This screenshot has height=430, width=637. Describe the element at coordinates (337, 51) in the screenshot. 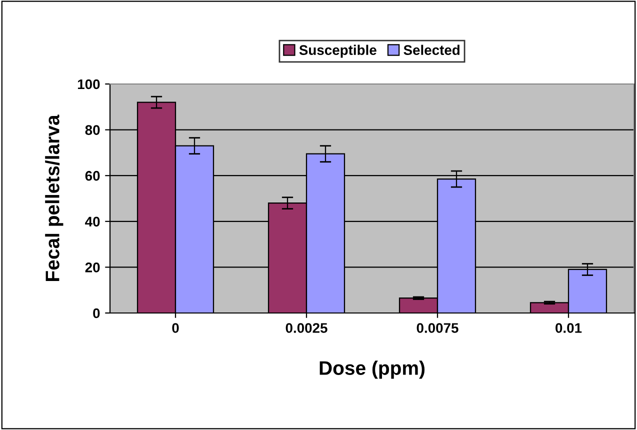

I see `legend-label: Susceptible` at that location.